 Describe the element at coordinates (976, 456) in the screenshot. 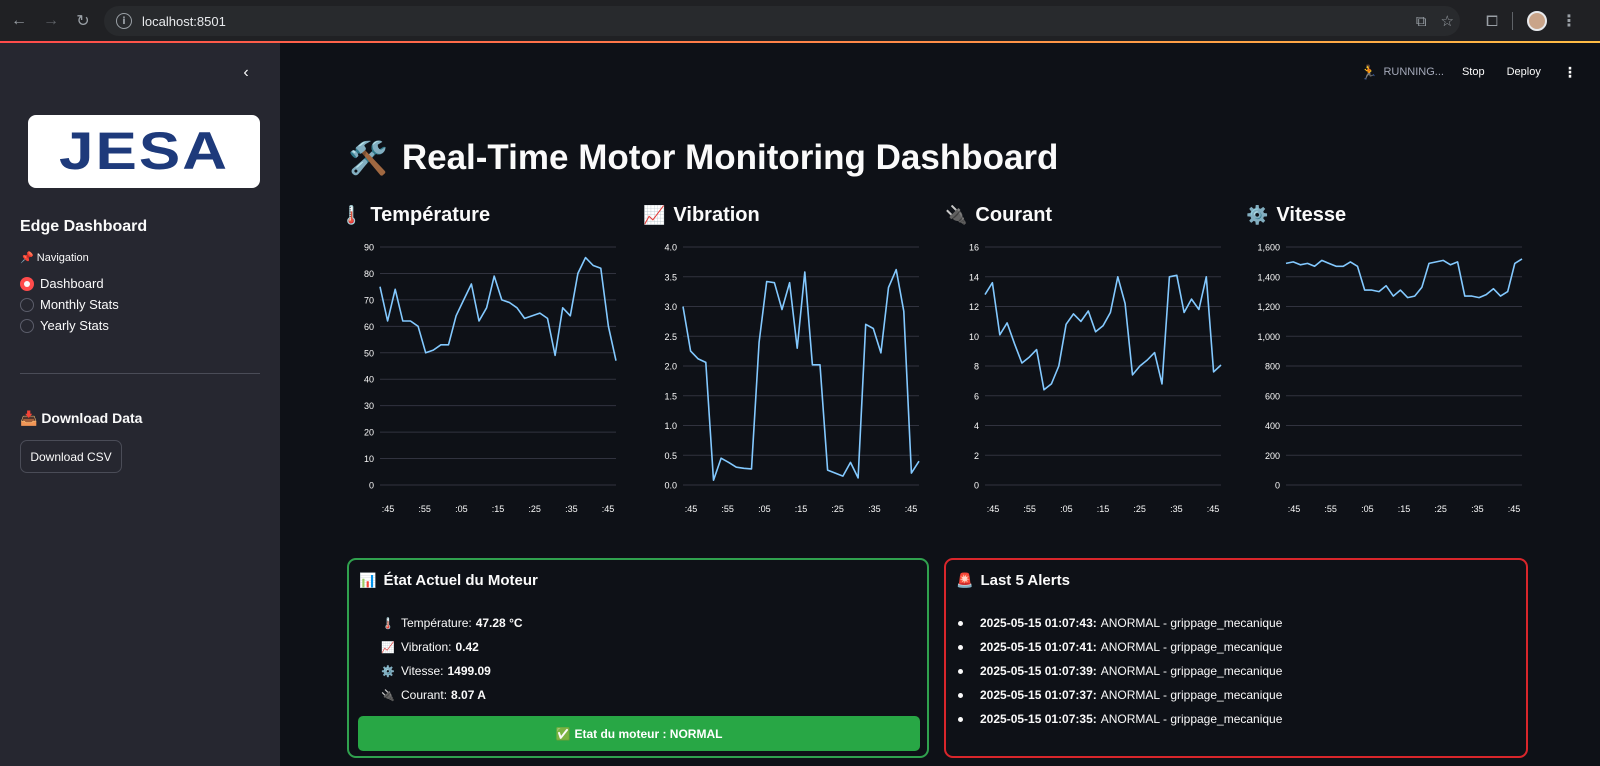

I see `y-tick-label: 2` at that location.